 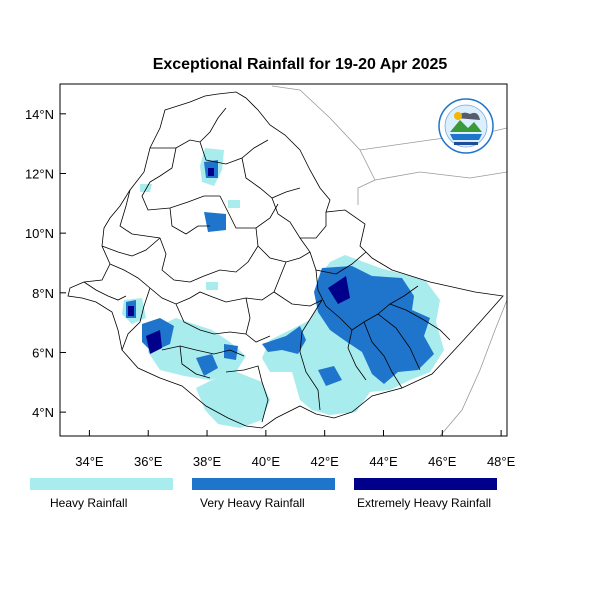 What do you see at coordinates (424, 503) in the screenshot?
I see `legend-label-extremely-heavy: Extremely Heavy Rainfall` at bounding box center [424, 503].